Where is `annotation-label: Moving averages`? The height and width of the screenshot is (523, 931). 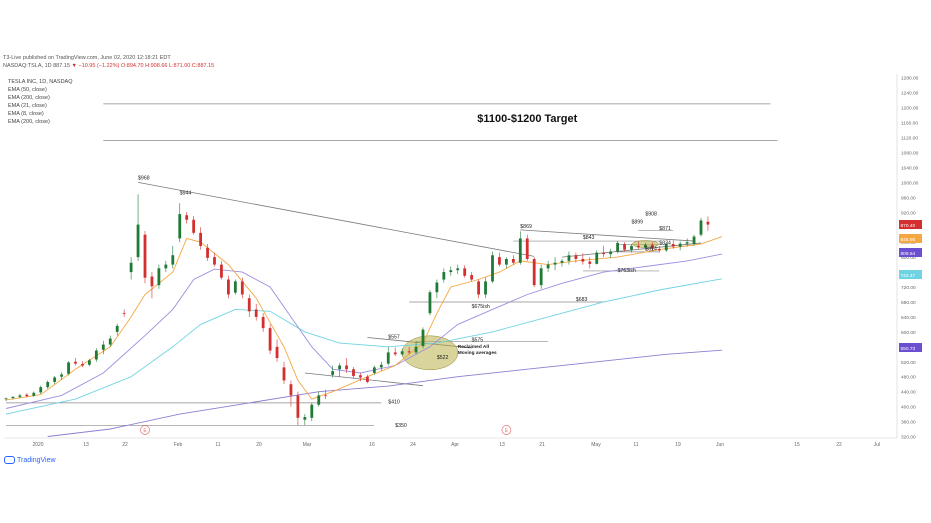 annotation-label: Moving averages is located at coordinates (477, 353).